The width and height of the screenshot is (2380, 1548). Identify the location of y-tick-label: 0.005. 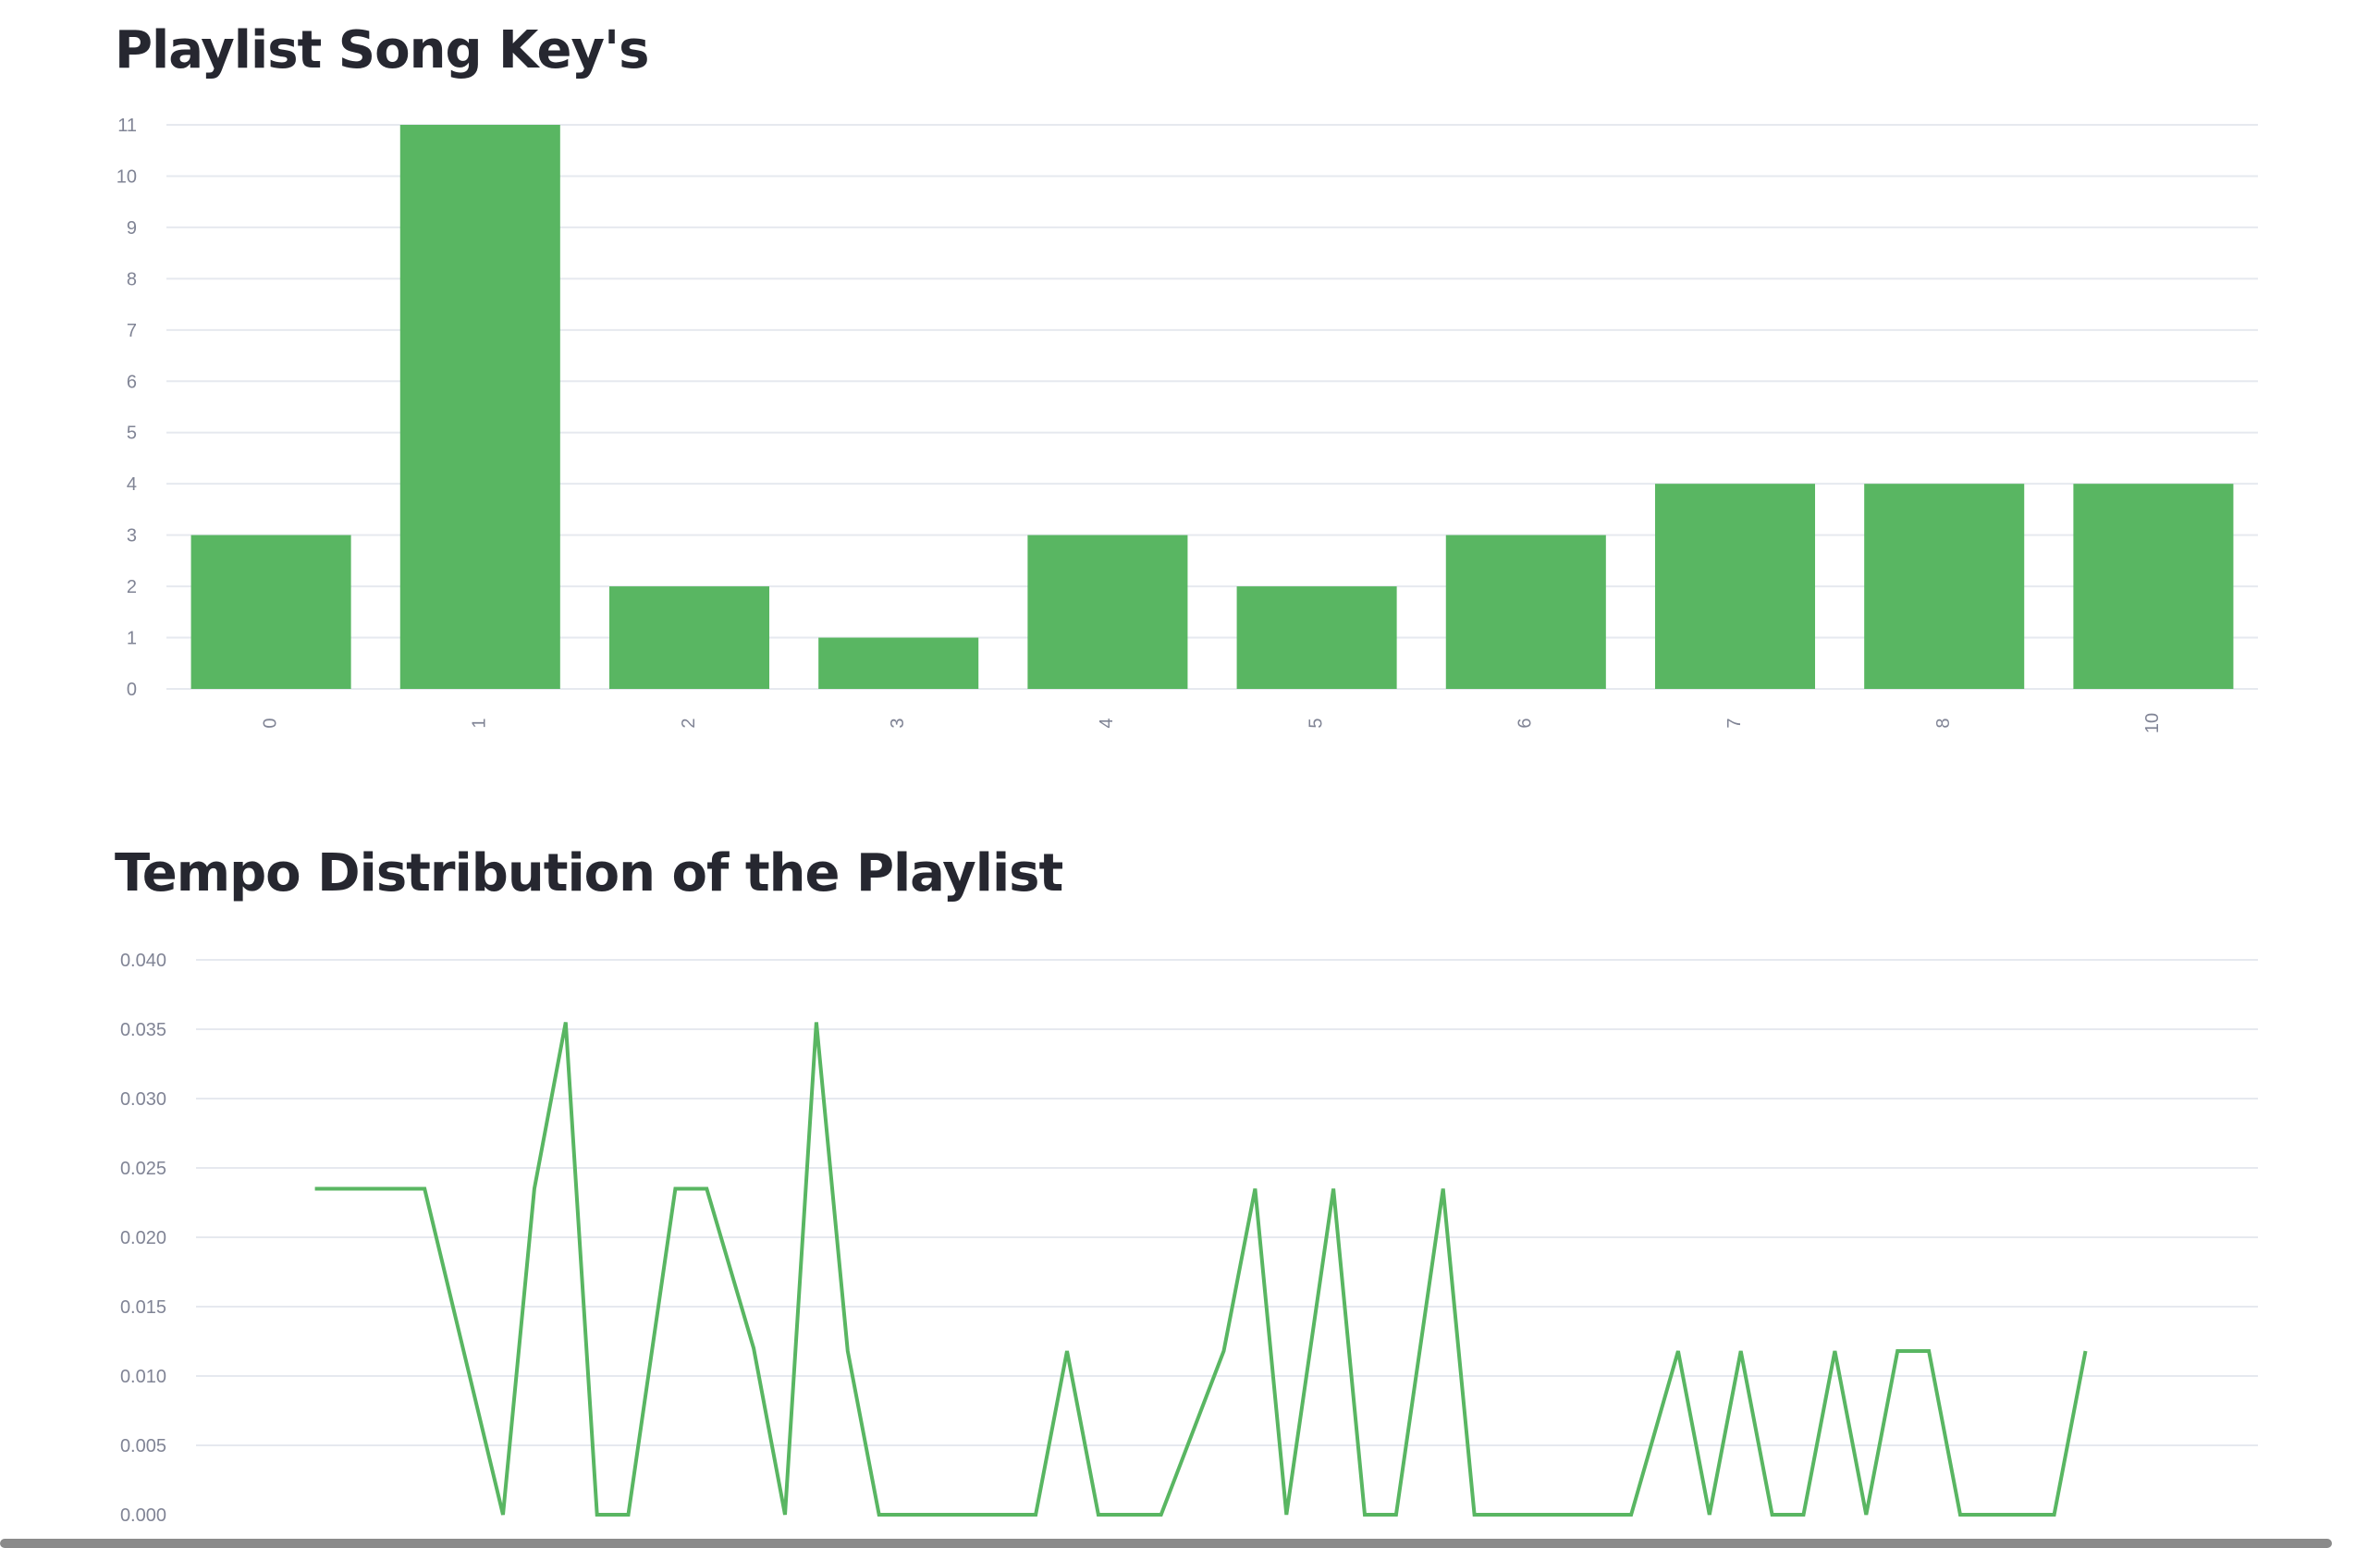
(143, 1446).